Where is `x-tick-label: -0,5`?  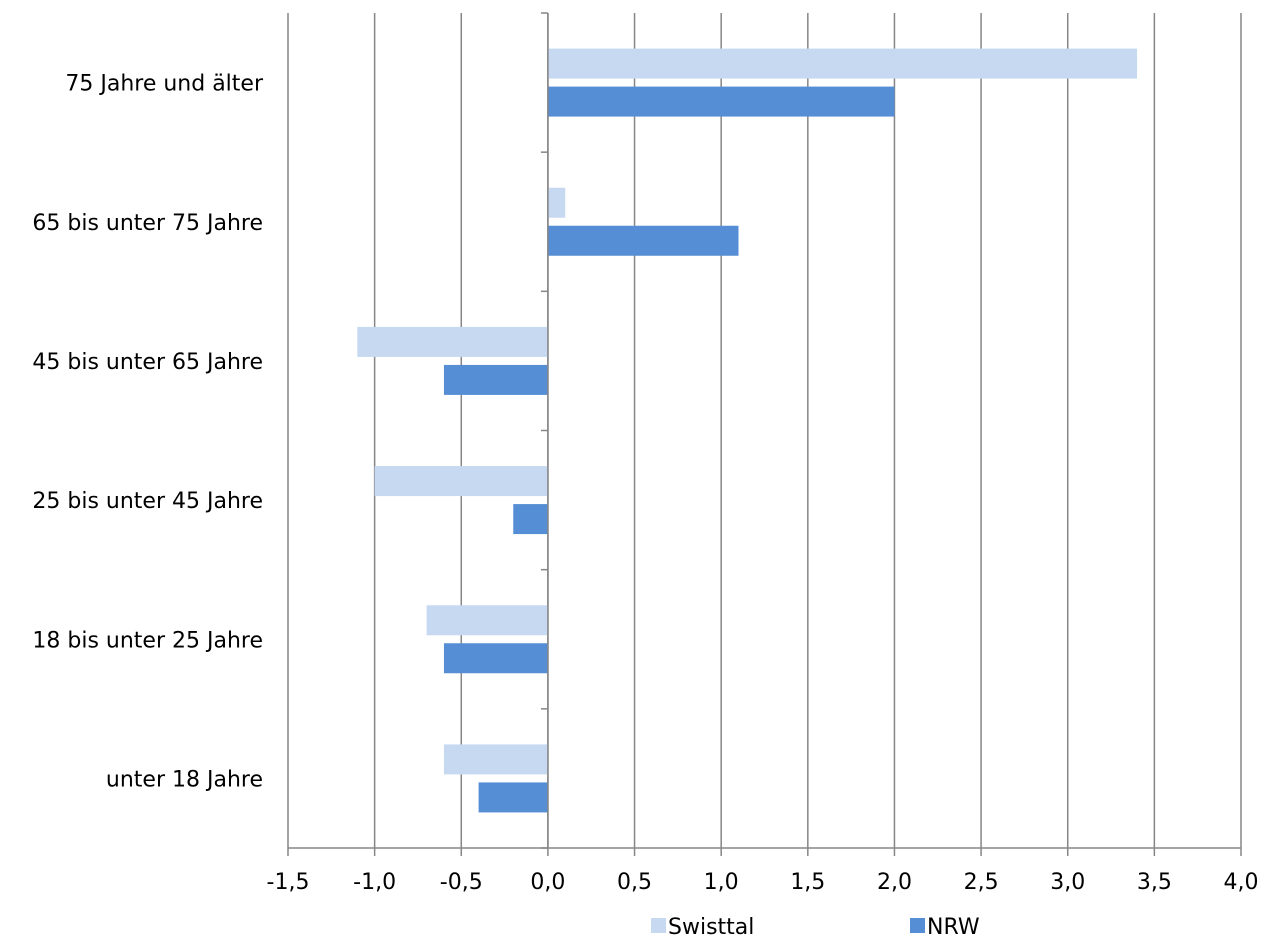 x-tick-label: -0,5 is located at coordinates (461, 882).